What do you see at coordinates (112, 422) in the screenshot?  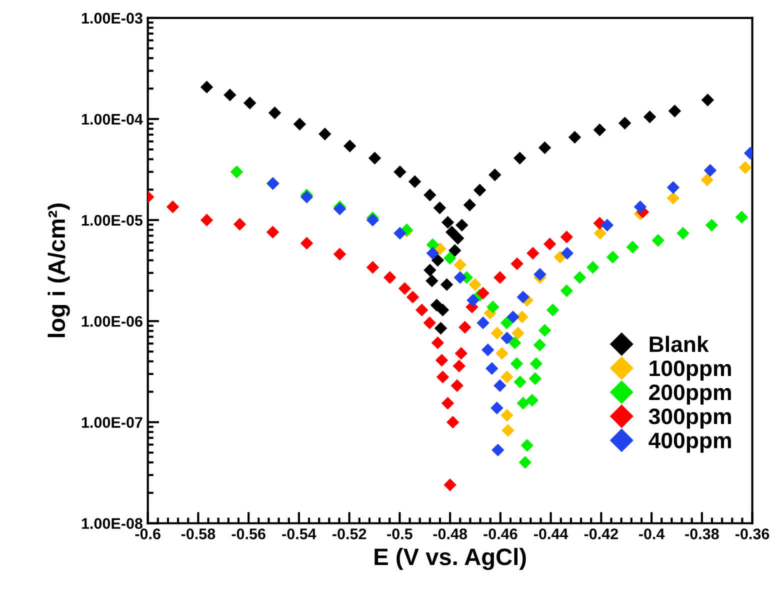 I see `y-tick-label: 1.00E-07` at bounding box center [112, 422].